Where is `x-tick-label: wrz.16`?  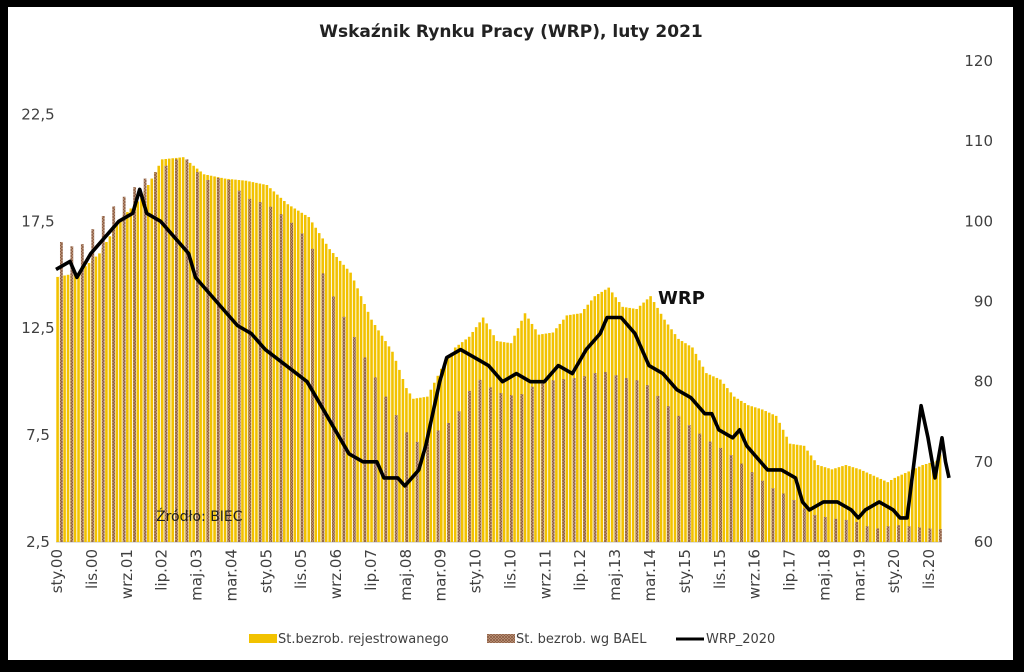 x-tick-label: wrz.16 is located at coordinates (755, 574).